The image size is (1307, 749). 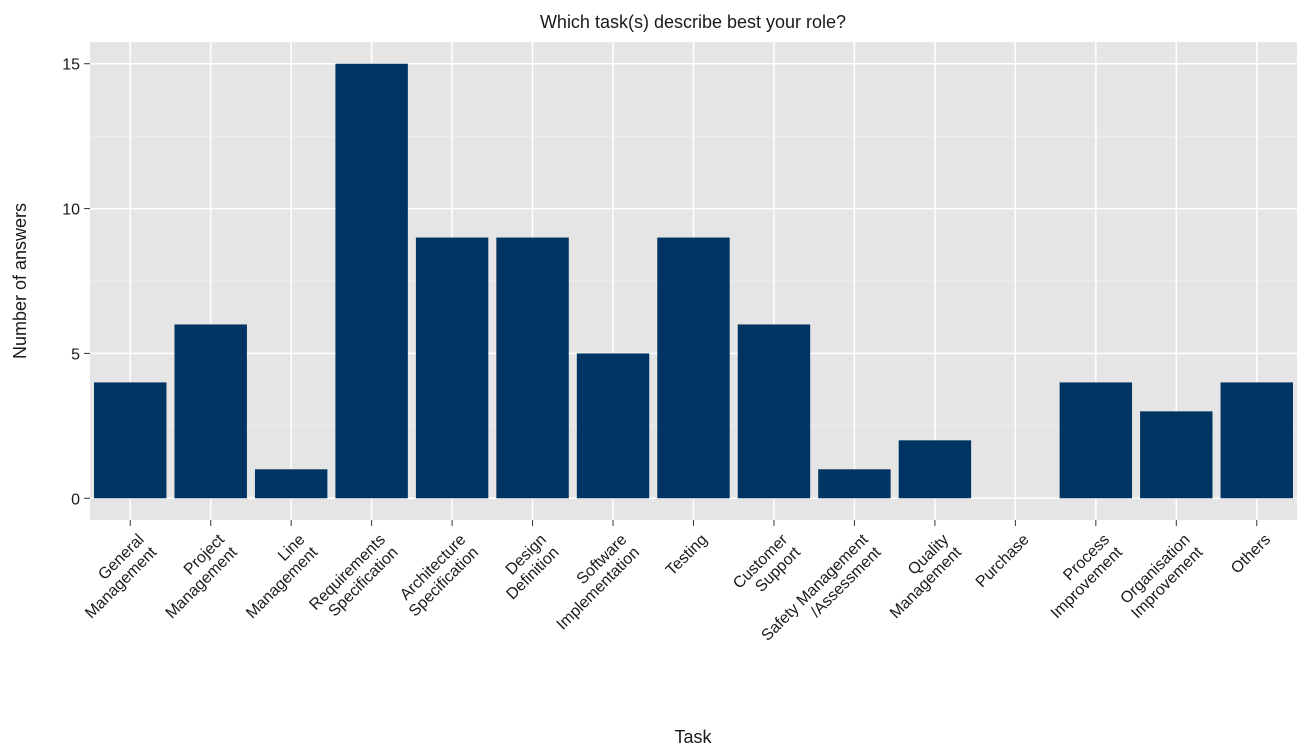 I want to click on x-tick-label: DesignDefinition, so click(x=527, y=567).